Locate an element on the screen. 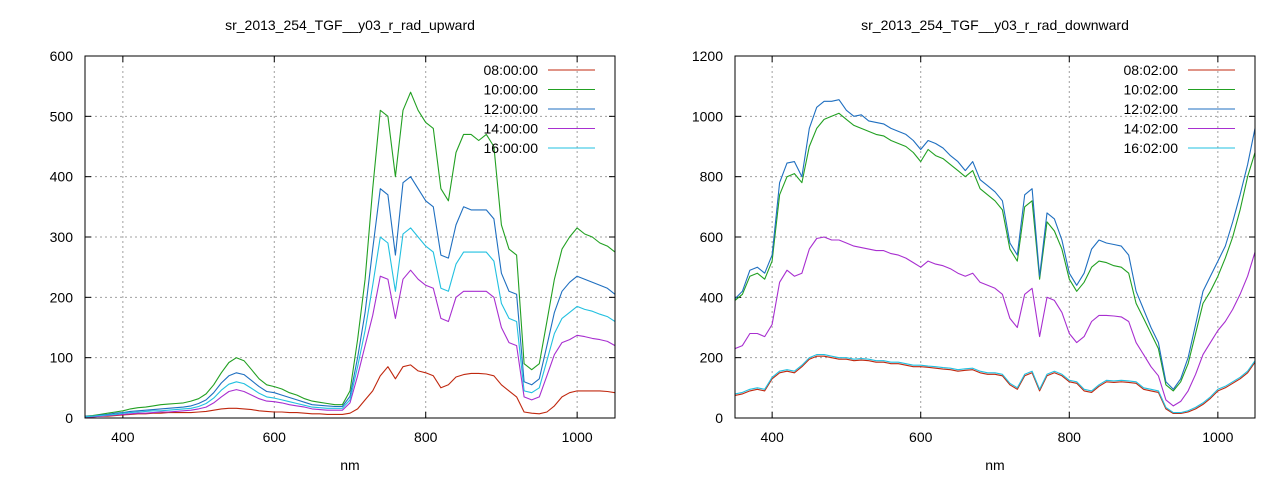 Image resolution: width=1280 pixels, height=480 pixels. y-tick-label: 1200 is located at coordinates (707, 56).